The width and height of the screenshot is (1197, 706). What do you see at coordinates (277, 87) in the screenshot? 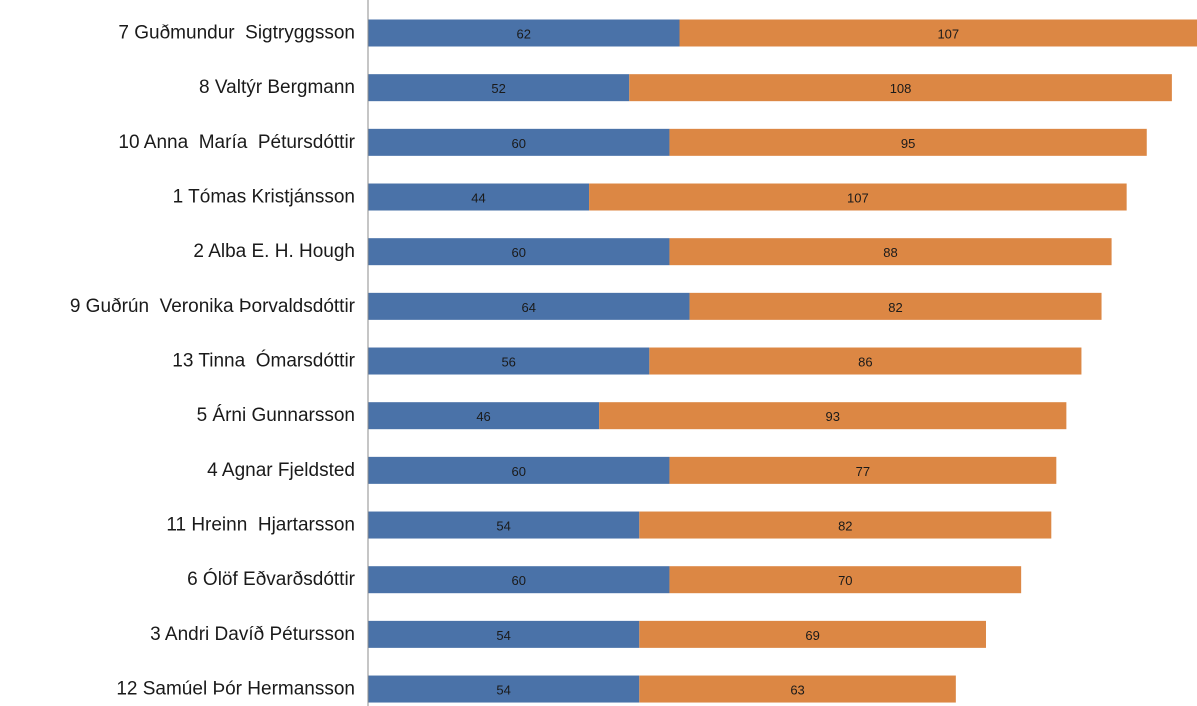
I see `category-label: 8 Valtýr Bergmann` at bounding box center [277, 87].